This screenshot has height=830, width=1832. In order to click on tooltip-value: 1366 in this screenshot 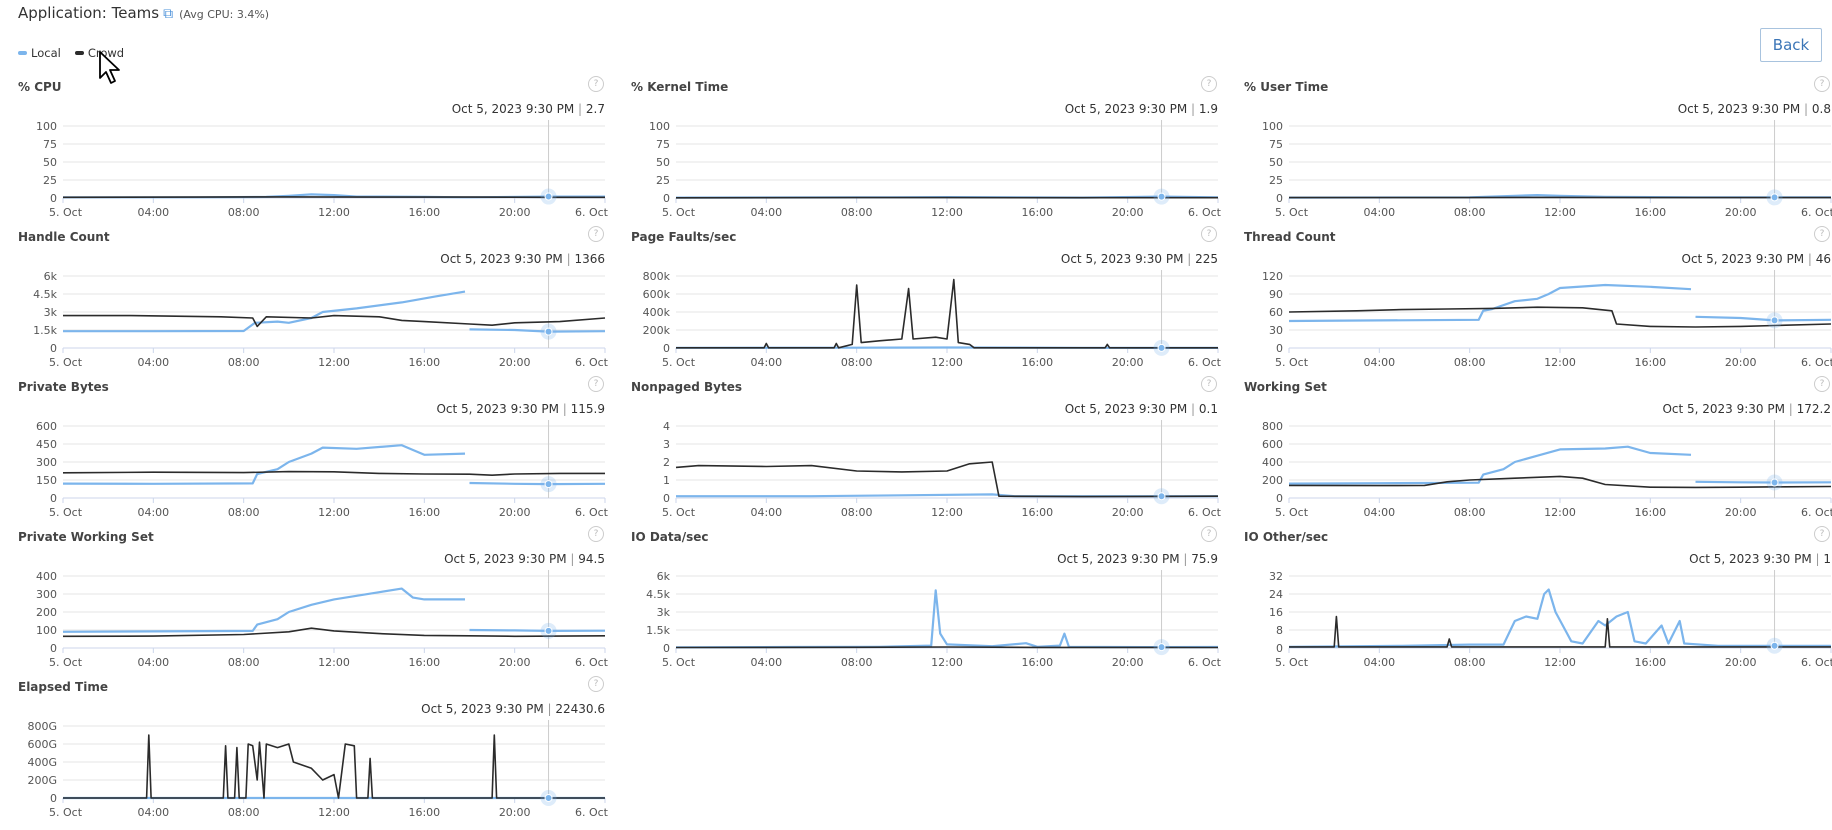, I will do `click(589, 259)`.